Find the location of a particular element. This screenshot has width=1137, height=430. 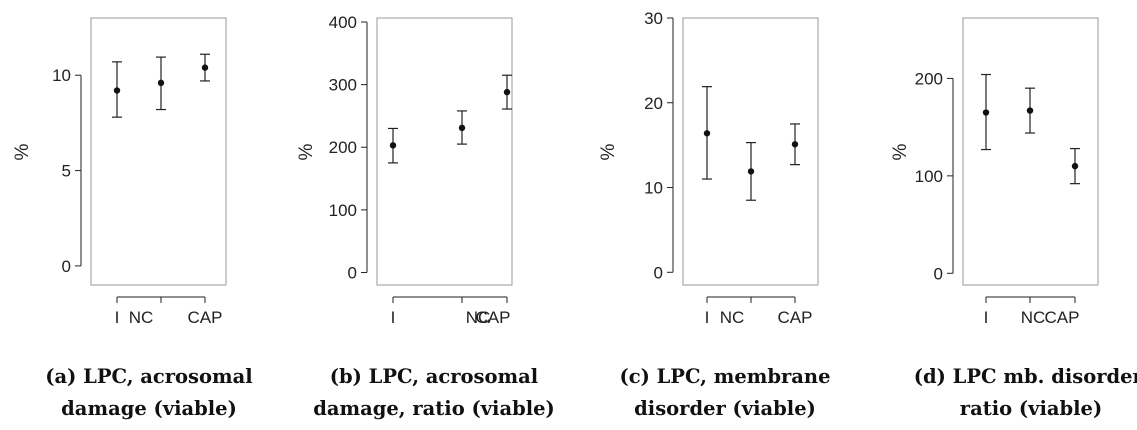

panel-3-y-tick-label: 100 is located at coordinates (929, 176).